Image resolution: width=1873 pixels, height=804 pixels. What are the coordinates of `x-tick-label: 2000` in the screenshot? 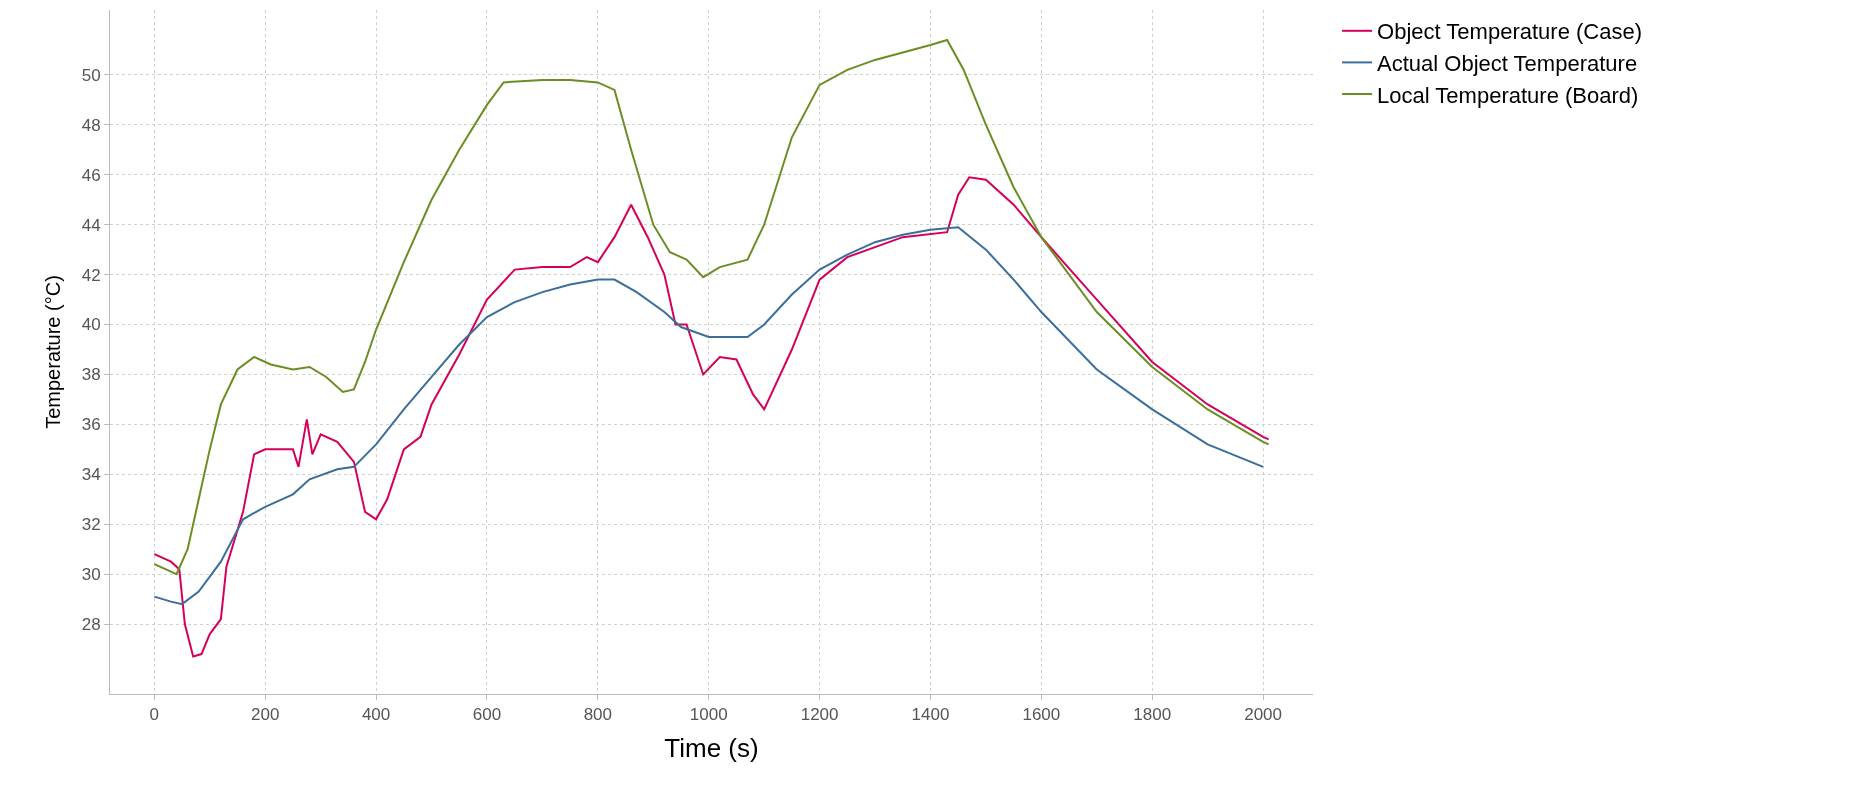 It's located at (1263, 715).